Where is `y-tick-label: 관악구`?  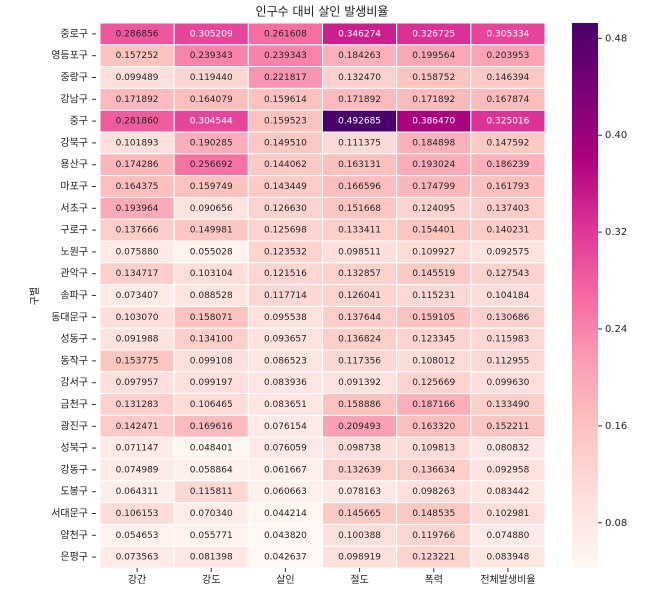
y-tick-label: 관악구 is located at coordinates (74, 274).